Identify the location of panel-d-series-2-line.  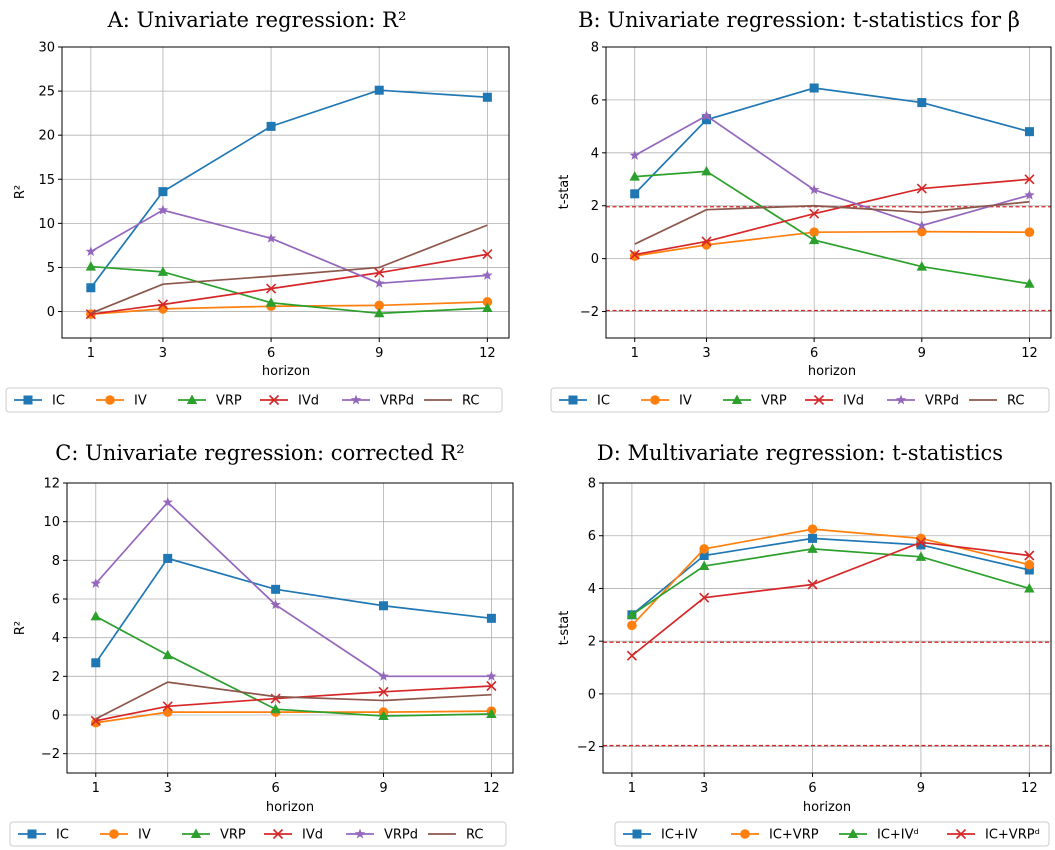
(830, 582).